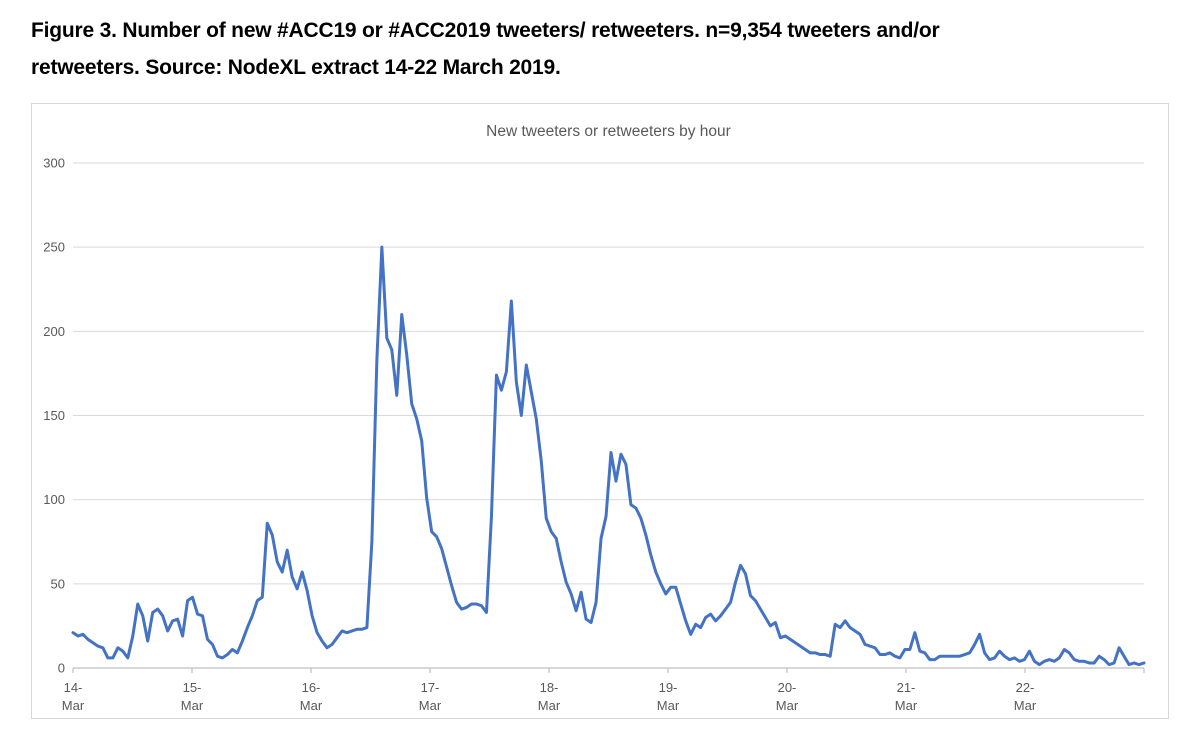 This screenshot has height=749, width=1200. Describe the element at coordinates (1025, 687) in the screenshot. I see `x-tick-label: 22-` at that location.